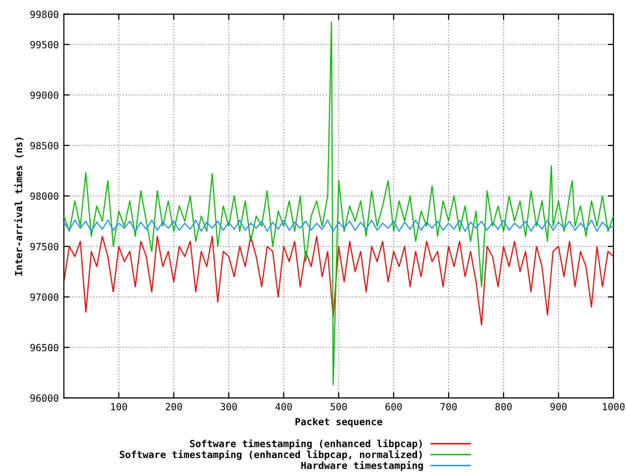 The height and width of the screenshot is (472, 626). I want to click on x-tick-label: 600, so click(393, 406).